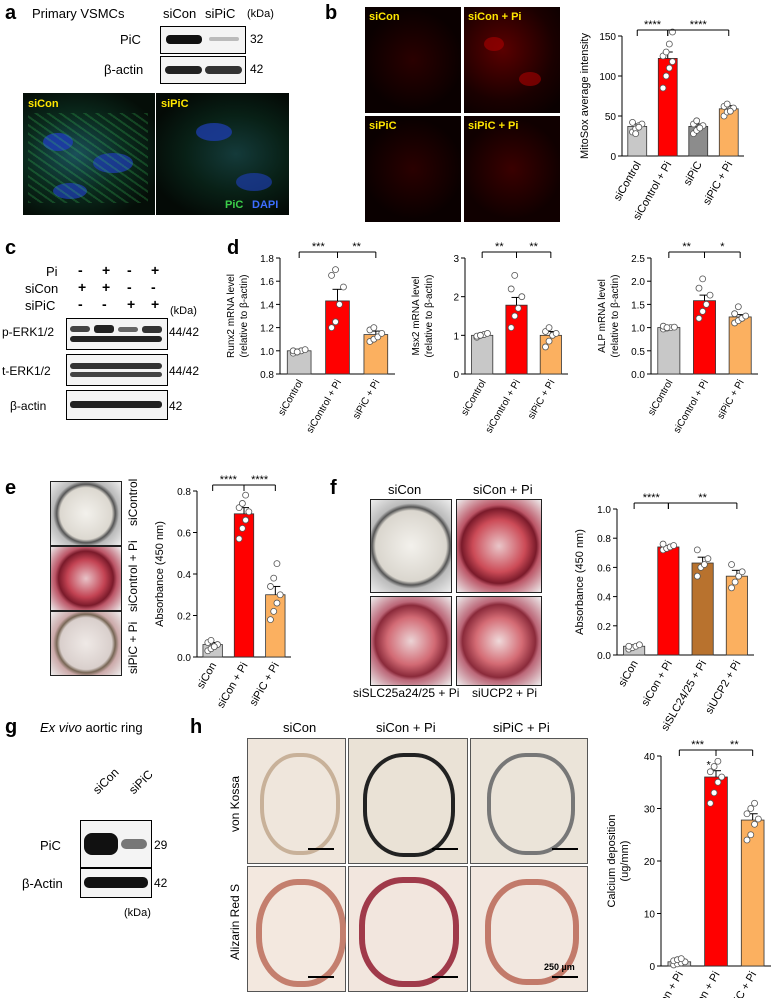  I want to click on y-tick-label: 10, so click(650, 915).